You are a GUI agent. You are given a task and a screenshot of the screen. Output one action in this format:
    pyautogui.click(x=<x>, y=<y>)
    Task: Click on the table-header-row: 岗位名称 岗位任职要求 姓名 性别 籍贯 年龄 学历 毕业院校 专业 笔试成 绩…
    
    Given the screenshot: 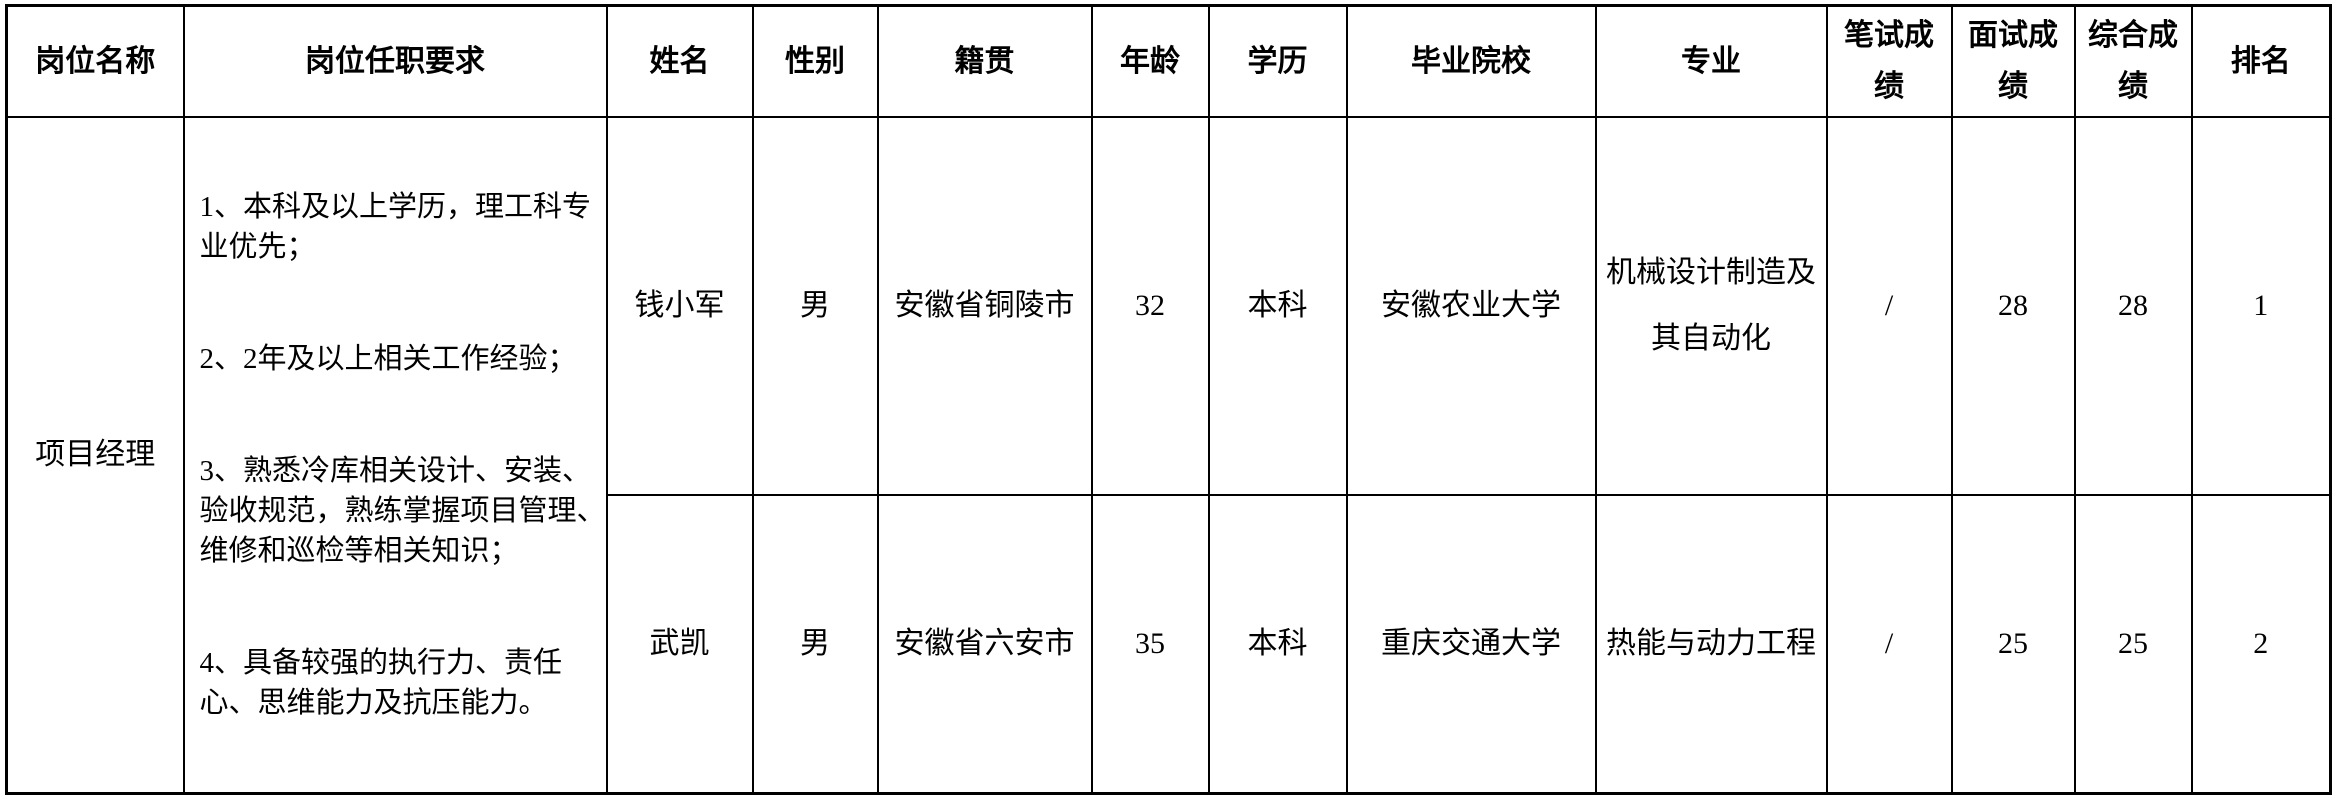 What is the action you would take?
    pyautogui.click(x=1168, y=61)
    